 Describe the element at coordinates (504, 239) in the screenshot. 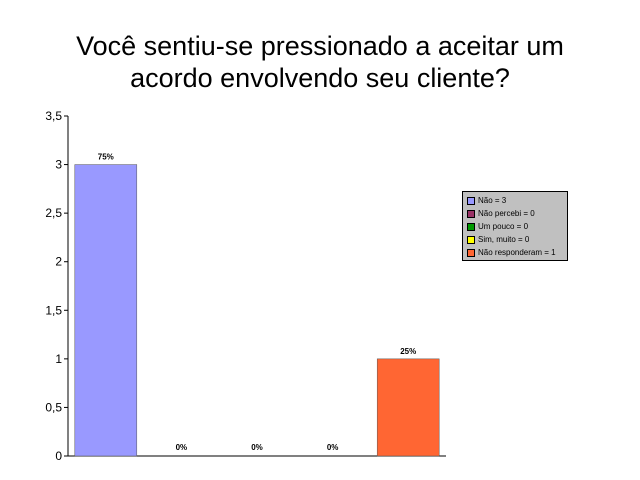

I see `legend-label: Sim, muito = 0` at that location.